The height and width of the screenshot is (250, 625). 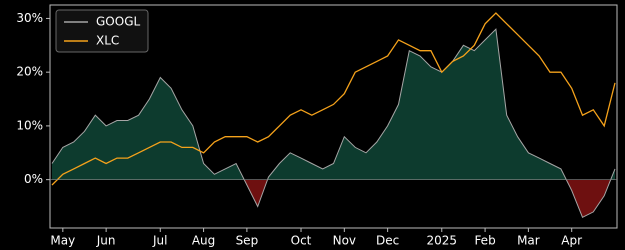 I want to click on y-tick-label: 0%, so click(x=33, y=179).